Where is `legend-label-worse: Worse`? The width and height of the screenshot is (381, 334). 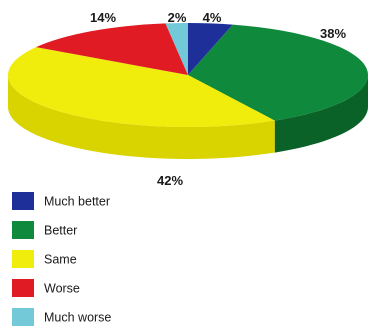 legend-label-worse: Worse is located at coordinates (62, 289).